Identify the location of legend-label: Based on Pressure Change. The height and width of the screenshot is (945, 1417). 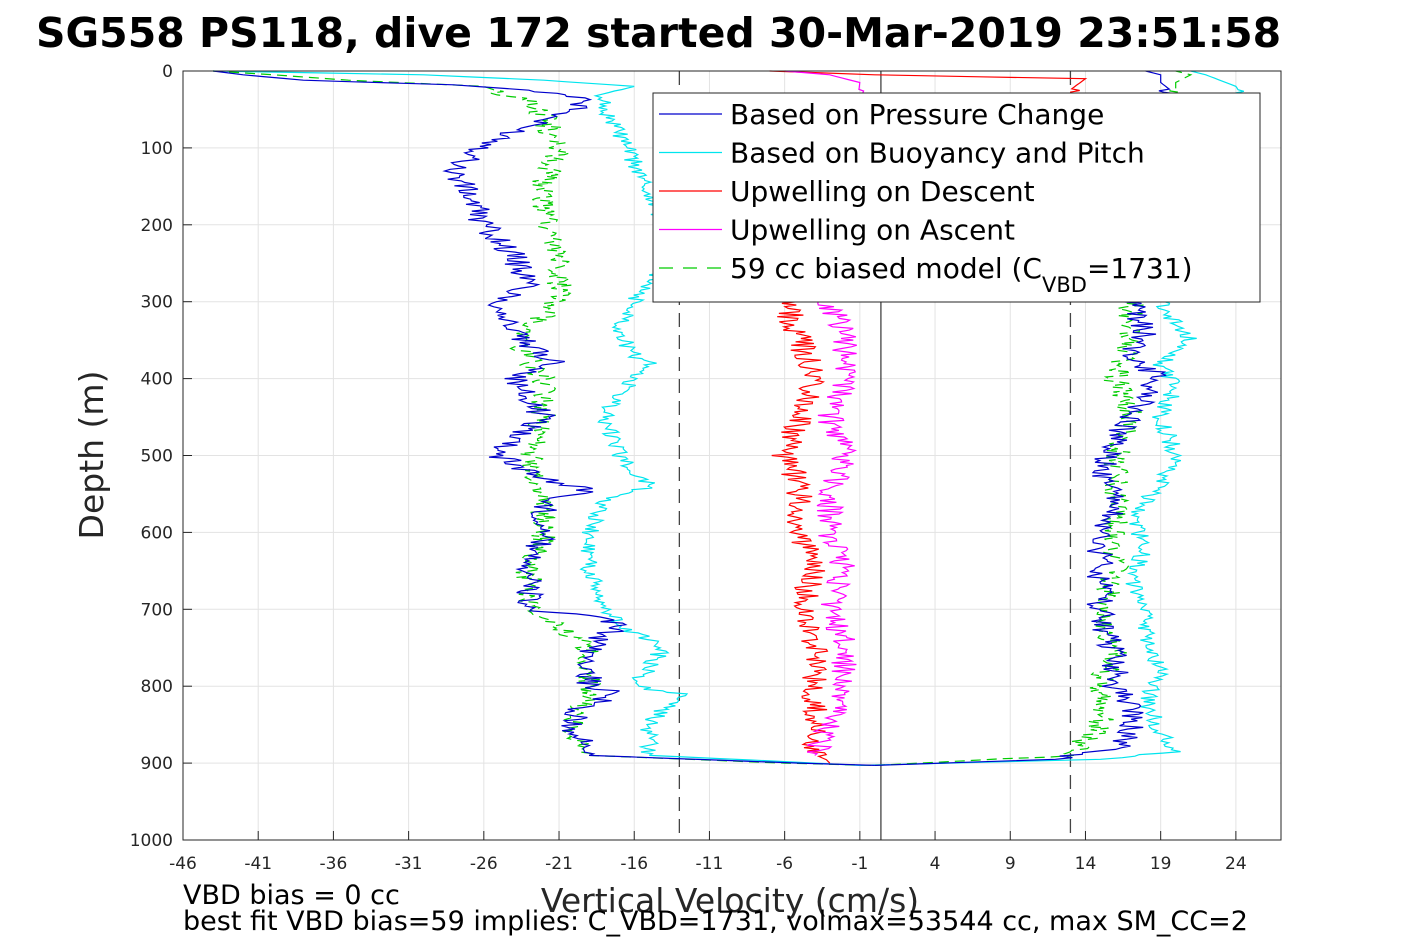
(917, 114).